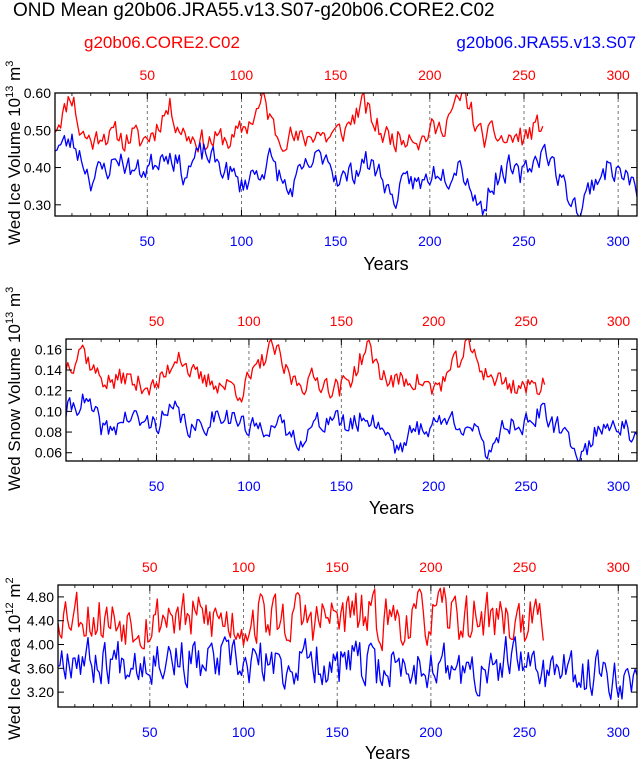 The height and width of the screenshot is (772, 638). I want to click on legend-red-label: g20b06.CORE2.C02, so click(162, 42).